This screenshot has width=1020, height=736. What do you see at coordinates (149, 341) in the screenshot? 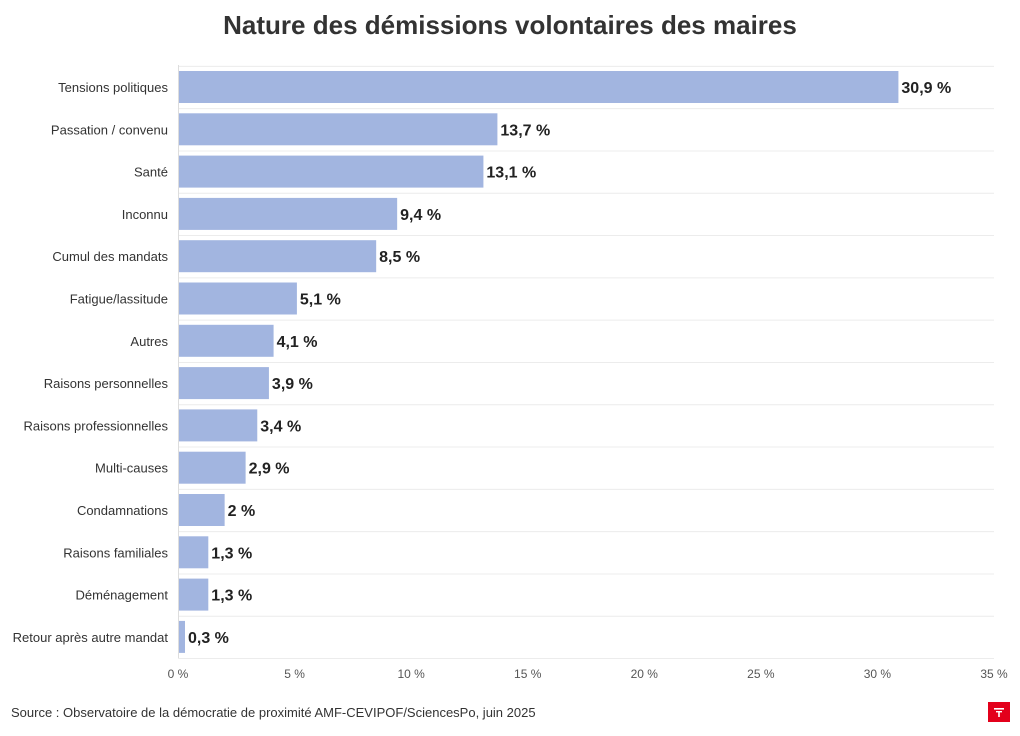
I see `category-label: Autres` at bounding box center [149, 341].